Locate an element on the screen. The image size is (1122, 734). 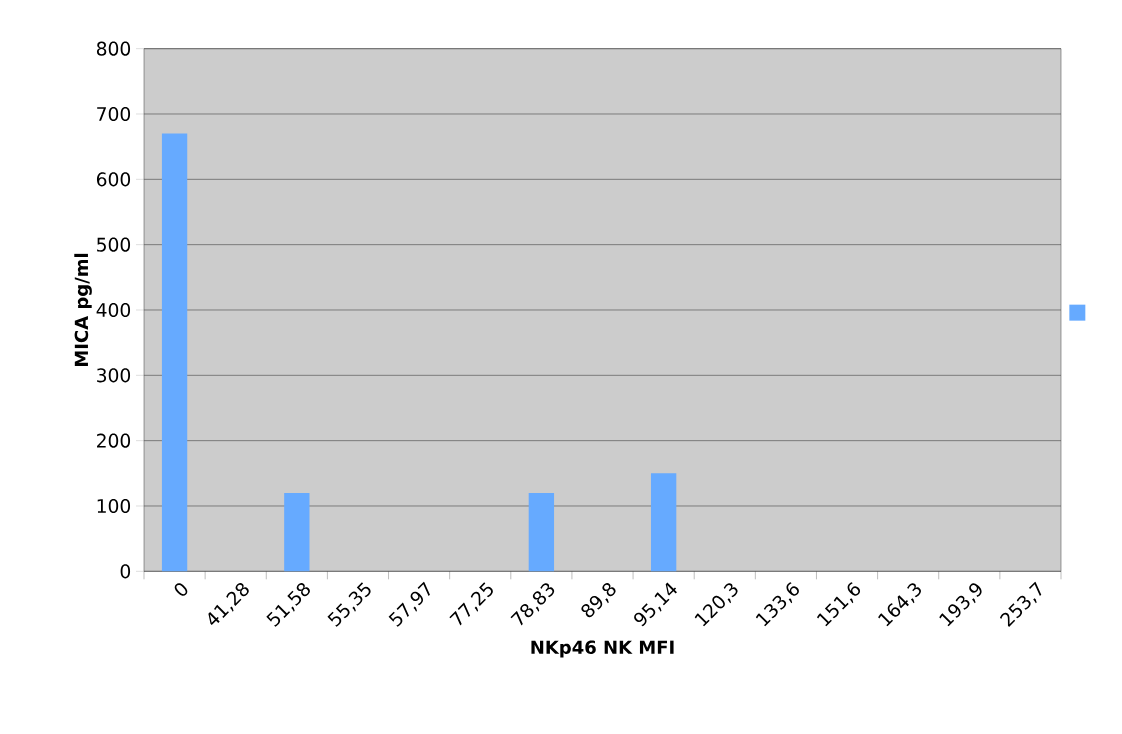
y-tick-label: 500 is located at coordinates (114, 244).